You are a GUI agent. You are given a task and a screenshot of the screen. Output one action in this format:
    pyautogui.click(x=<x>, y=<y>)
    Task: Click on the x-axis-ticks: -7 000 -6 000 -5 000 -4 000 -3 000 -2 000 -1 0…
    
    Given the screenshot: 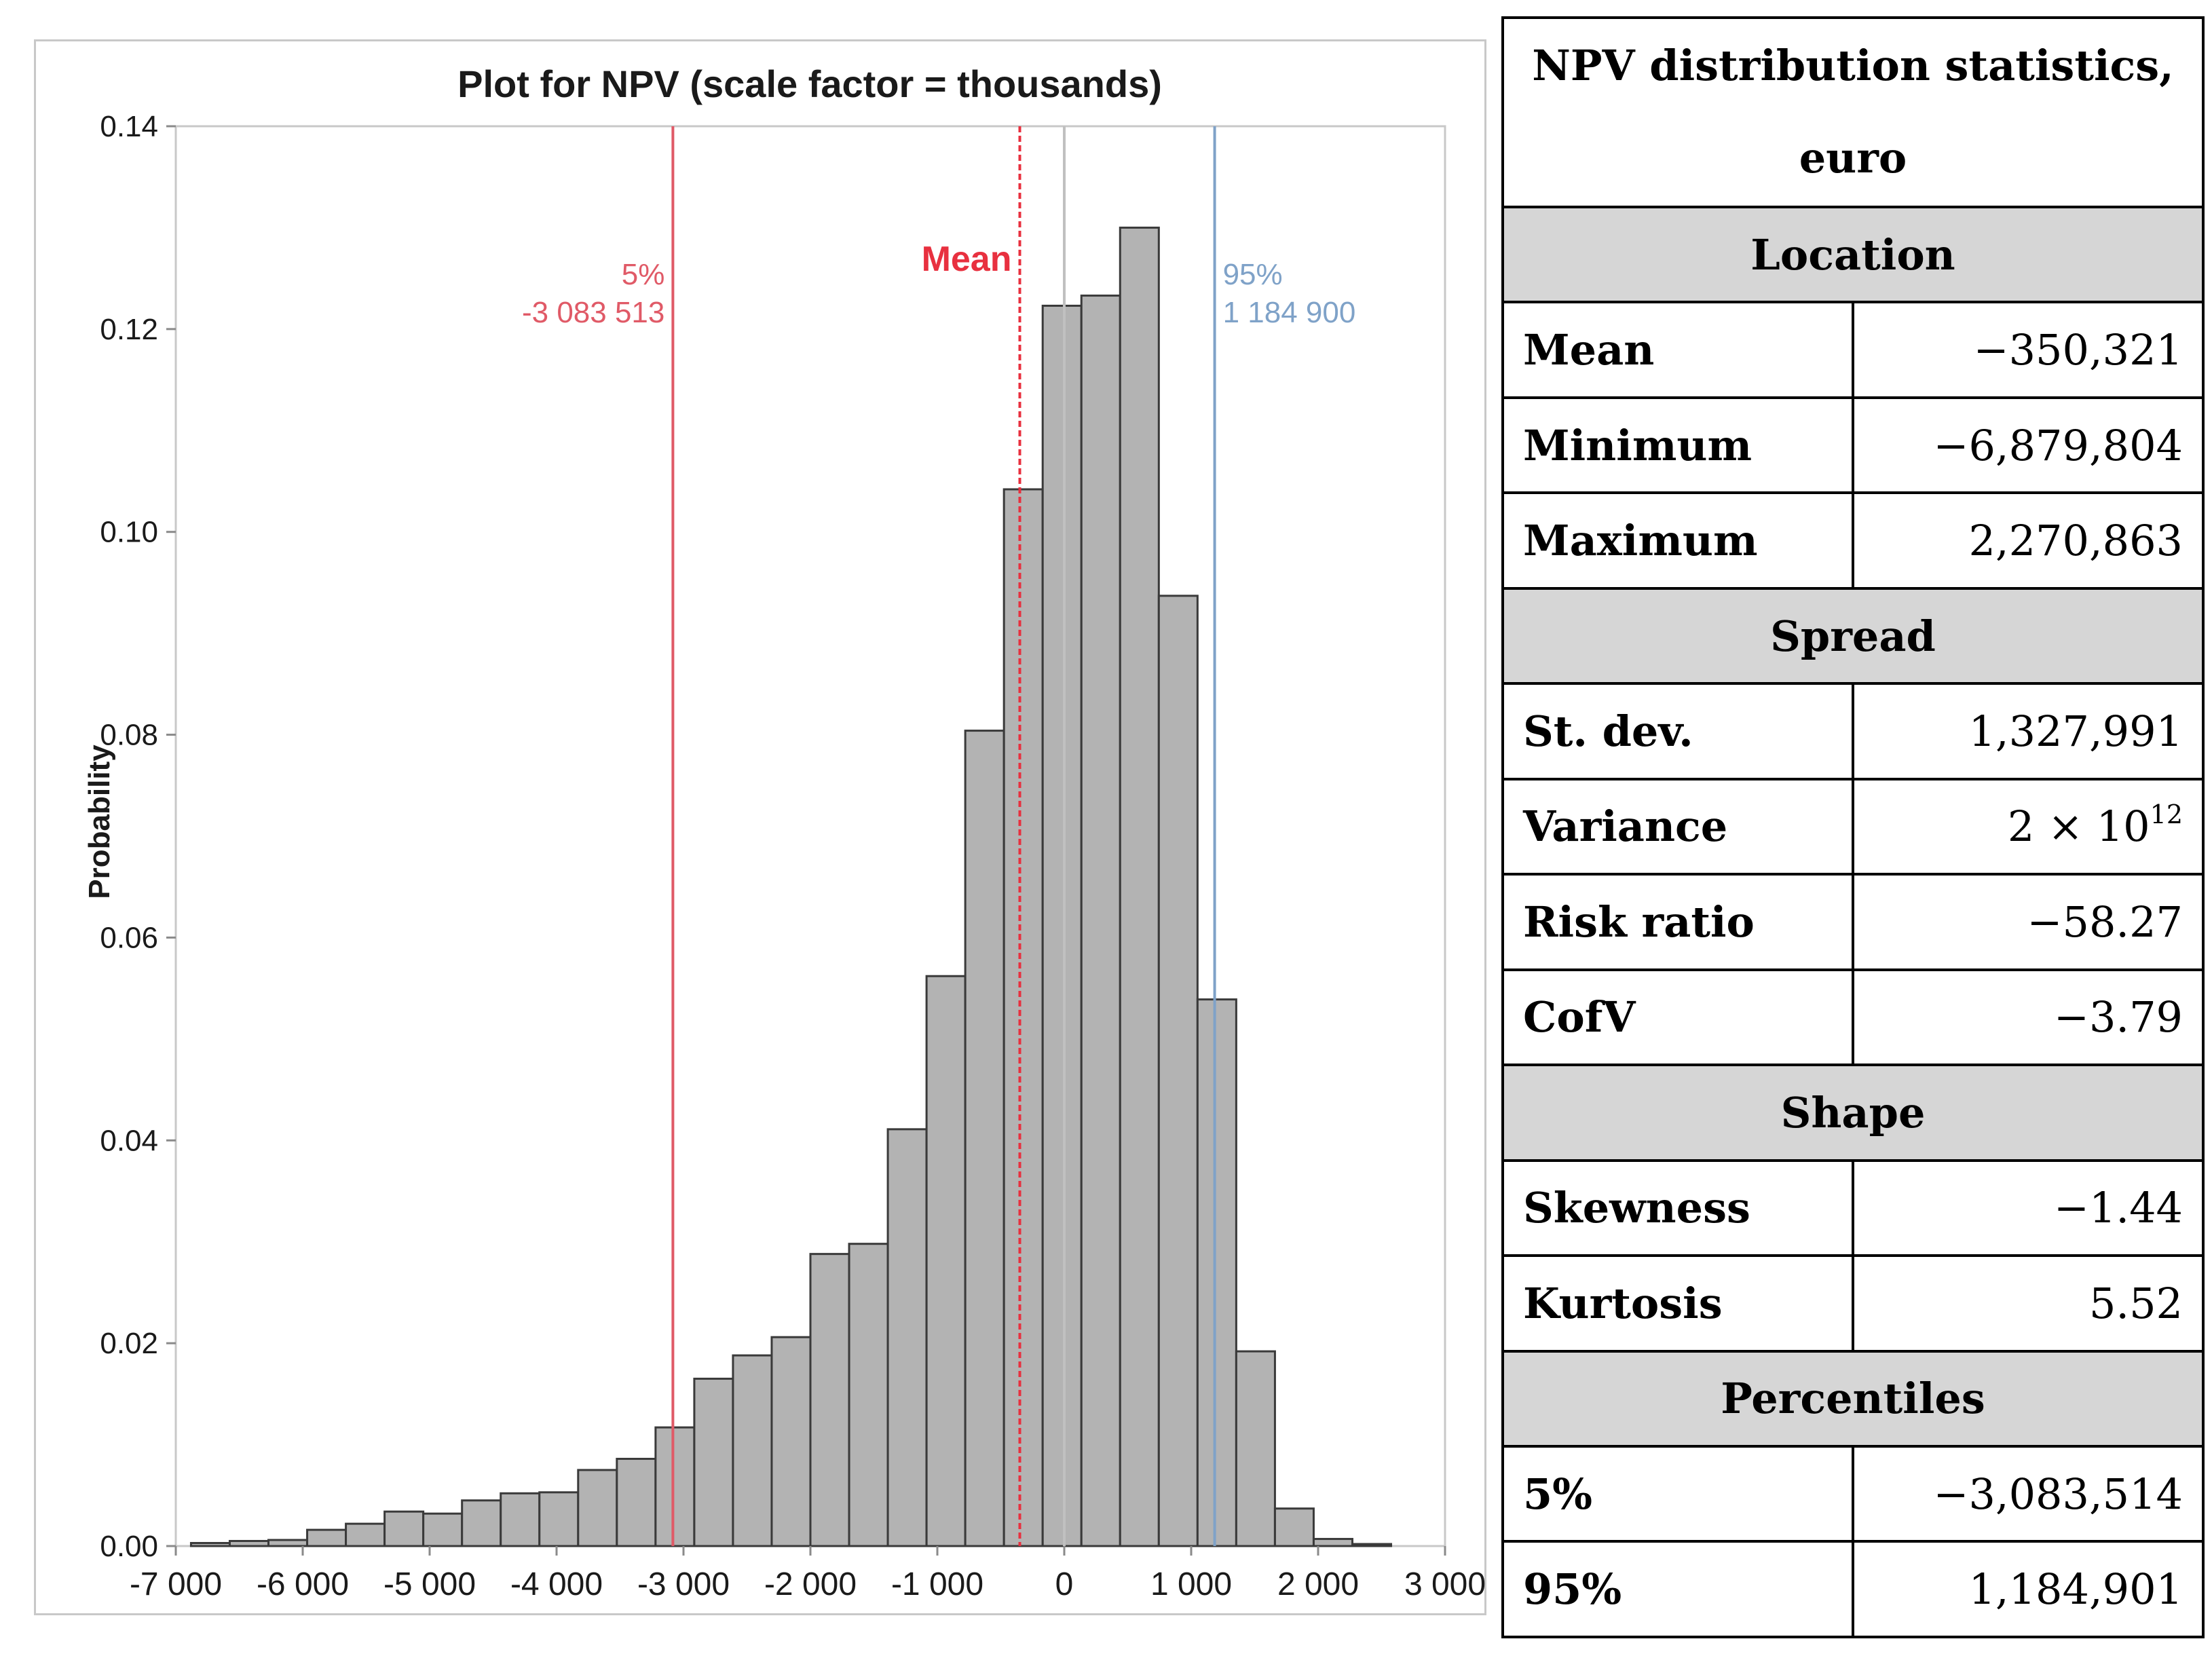 What is the action you would take?
    pyautogui.click(x=808, y=1574)
    